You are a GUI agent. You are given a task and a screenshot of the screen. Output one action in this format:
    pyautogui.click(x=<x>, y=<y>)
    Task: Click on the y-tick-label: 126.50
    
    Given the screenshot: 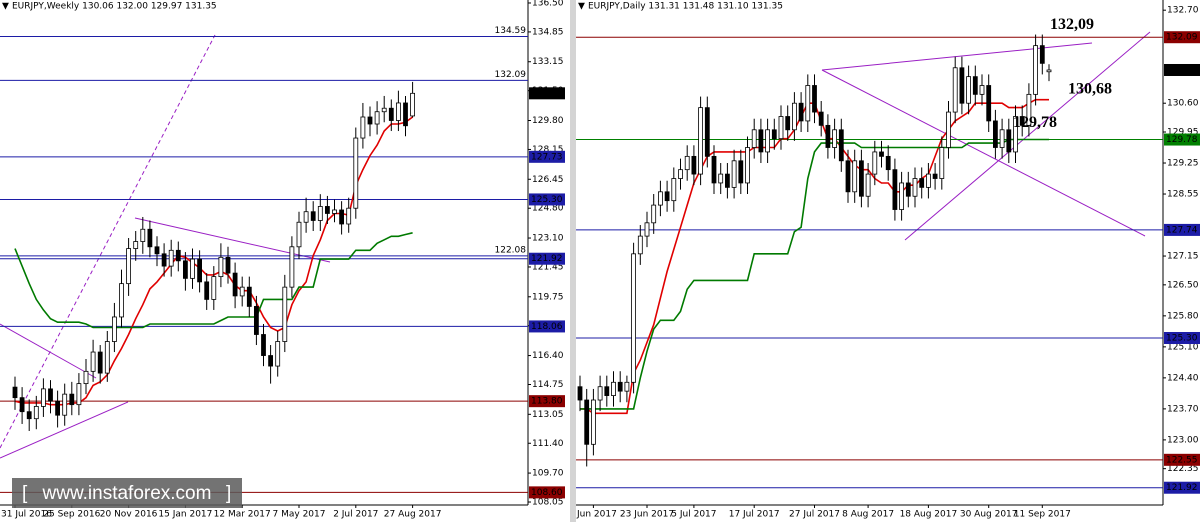 What is the action you would take?
    pyautogui.click(x=1183, y=285)
    